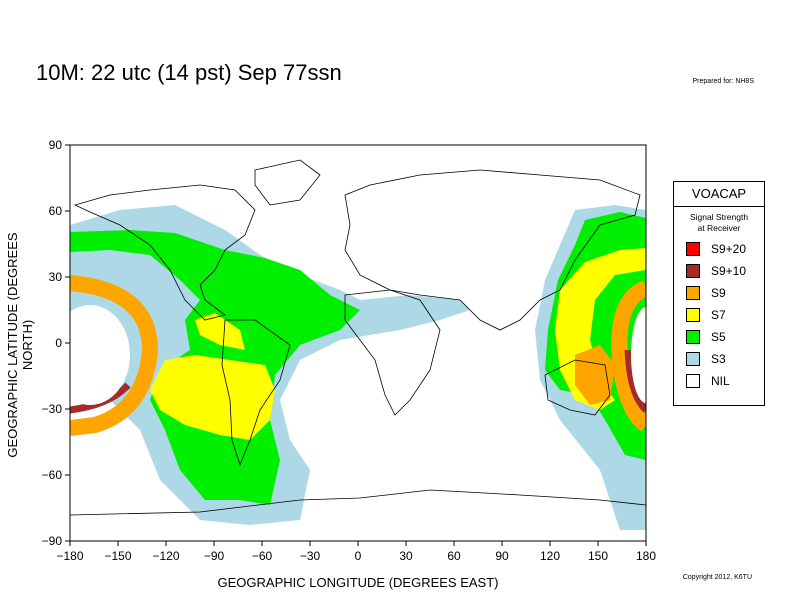 This screenshot has width=792, height=612. I want to click on legend-item-nil: NIL, so click(725, 380).